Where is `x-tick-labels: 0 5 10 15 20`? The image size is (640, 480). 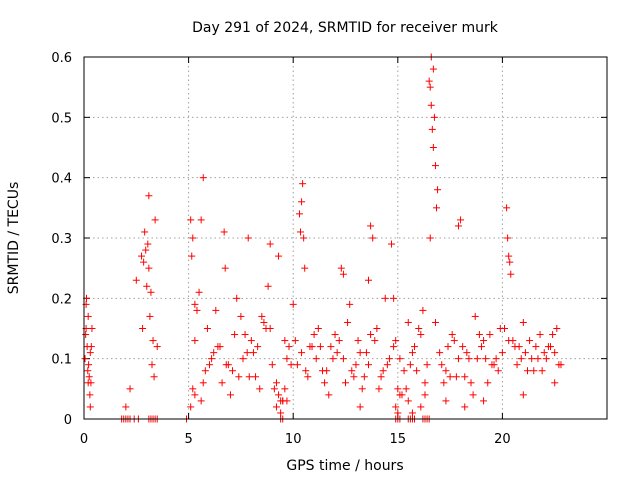 x-tick-labels: 0 5 10 15 20 is located at coordinates (295, 439).